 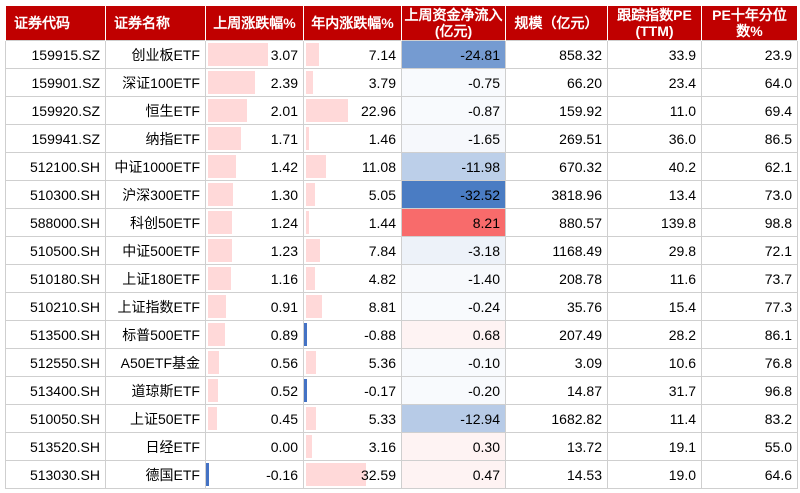 I want to click on ytd-change-cell: 5.05, so click(x=352, y=194).